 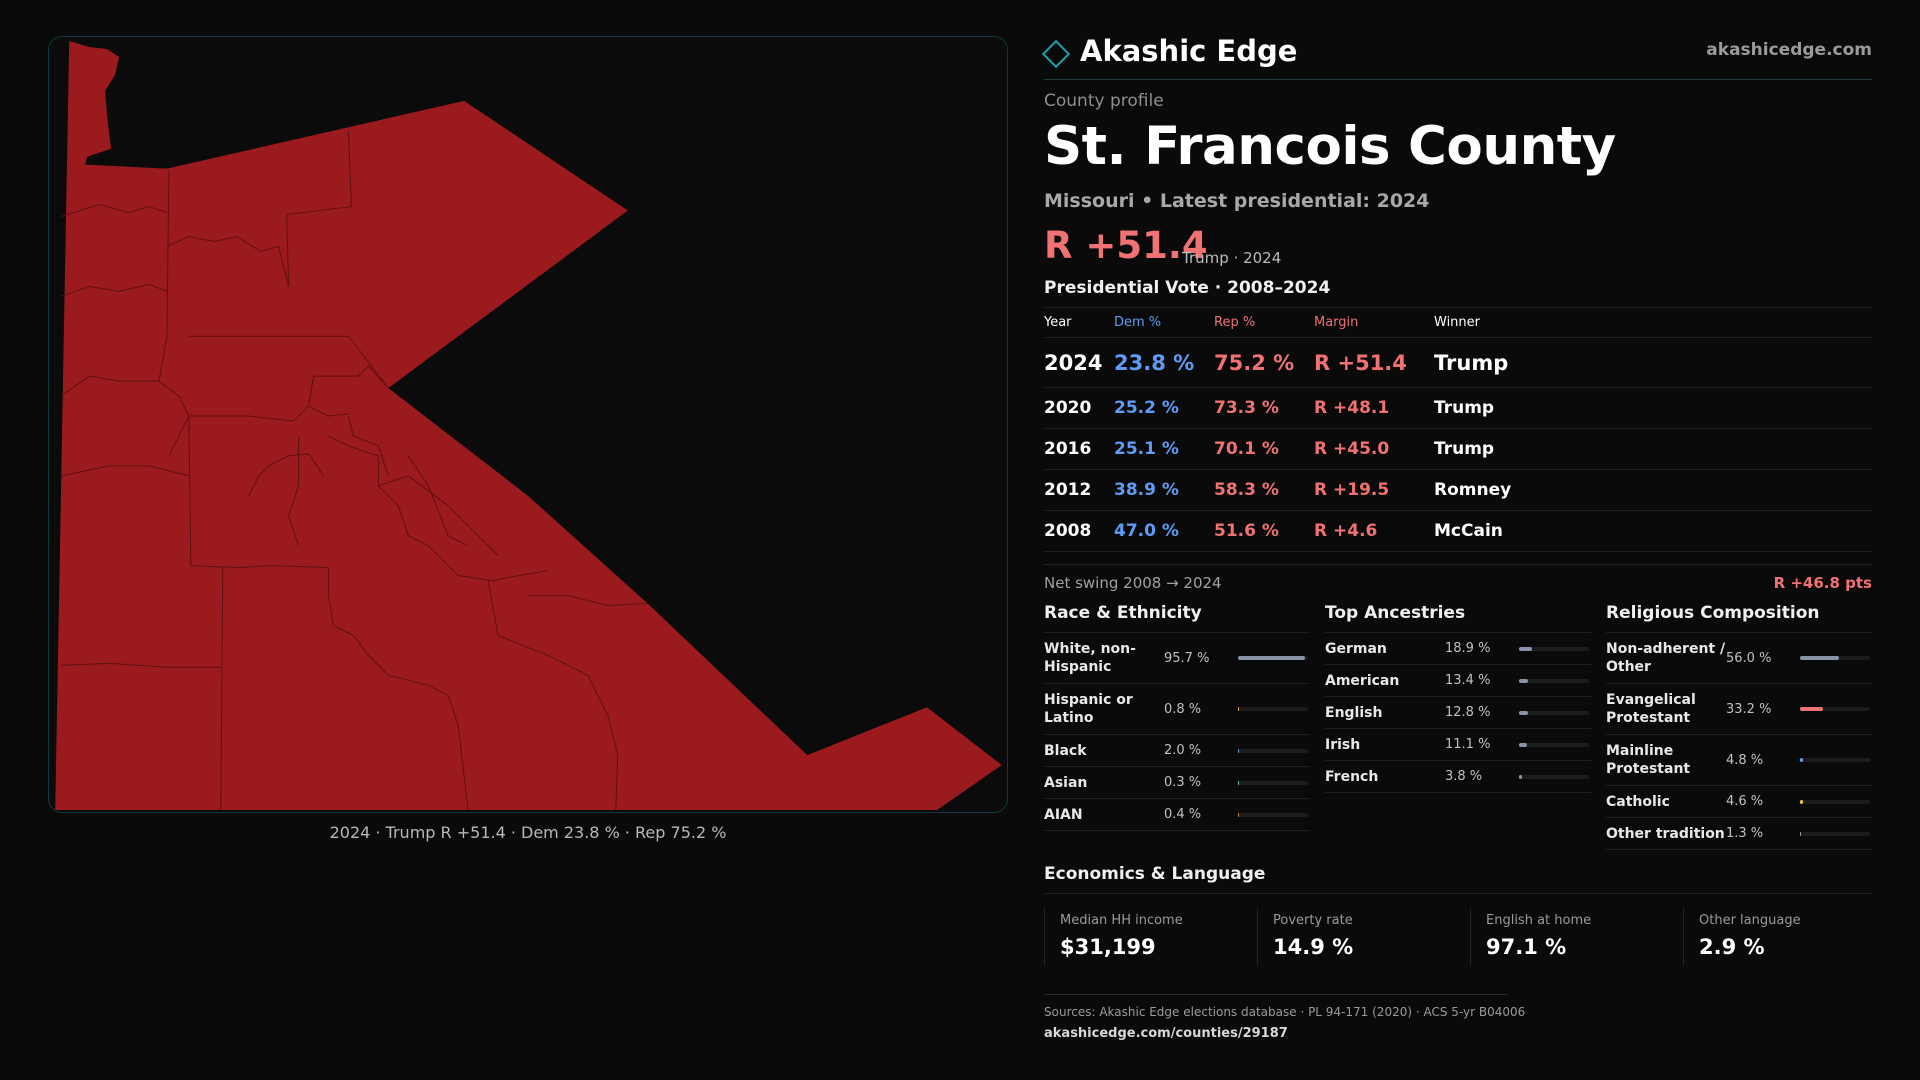 I want to click on item-label: Non-adherent / Other, so click(x=1666, y=658).